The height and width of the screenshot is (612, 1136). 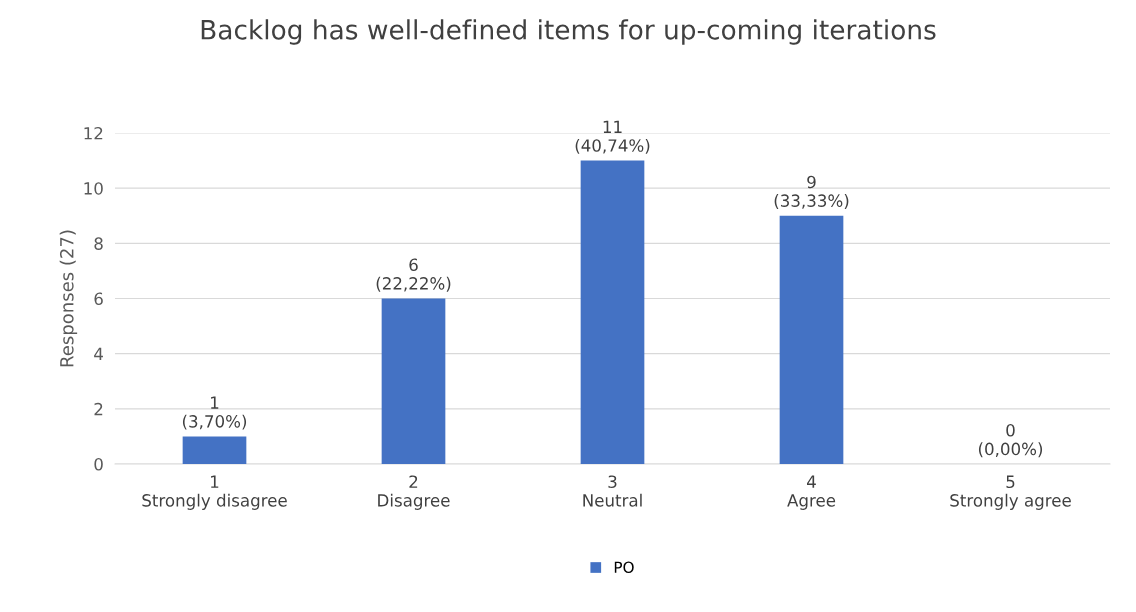 What do you see at coordinates (98, 299) in the screenshot?
I see `y-tick-label: 6` at bounding box center [98, 299].